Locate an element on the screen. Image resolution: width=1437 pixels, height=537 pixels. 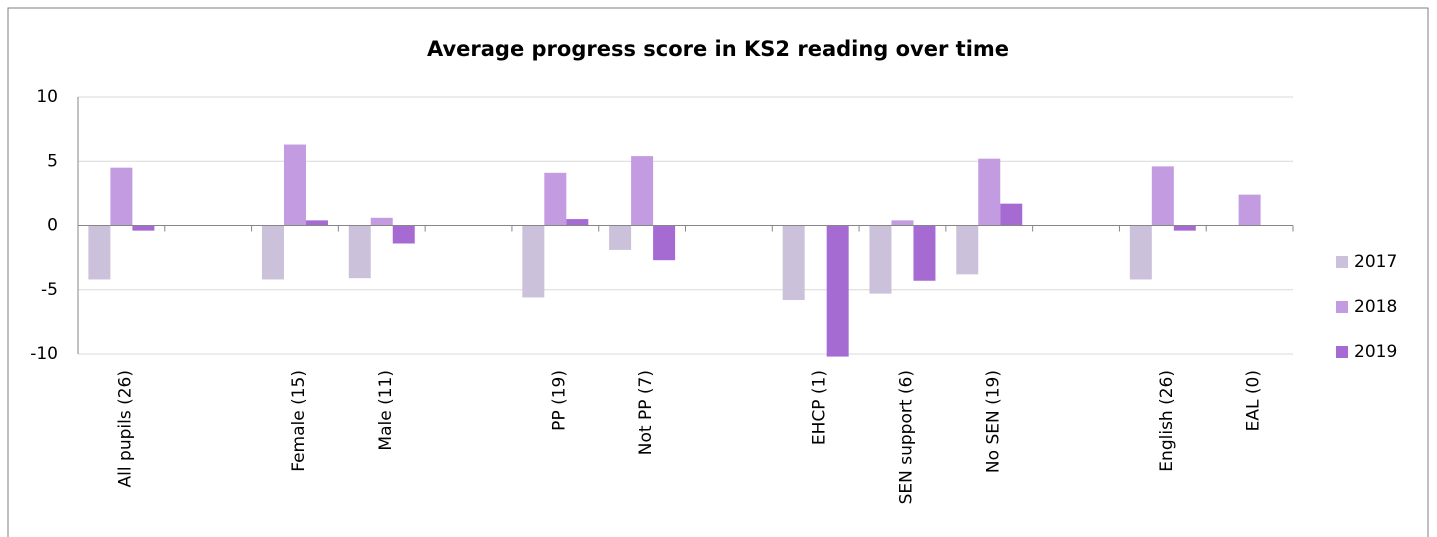
x-tick-label: SEN support (6) is located at coordinates (906, 437).